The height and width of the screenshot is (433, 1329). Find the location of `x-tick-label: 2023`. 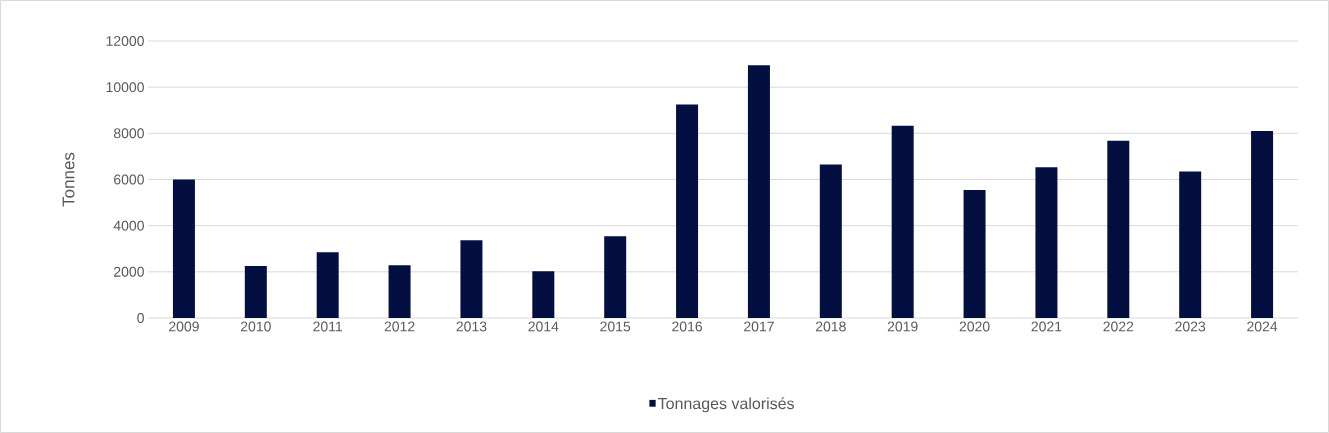

x-tick-label: 2023 is located at coordinates (1190, 326).